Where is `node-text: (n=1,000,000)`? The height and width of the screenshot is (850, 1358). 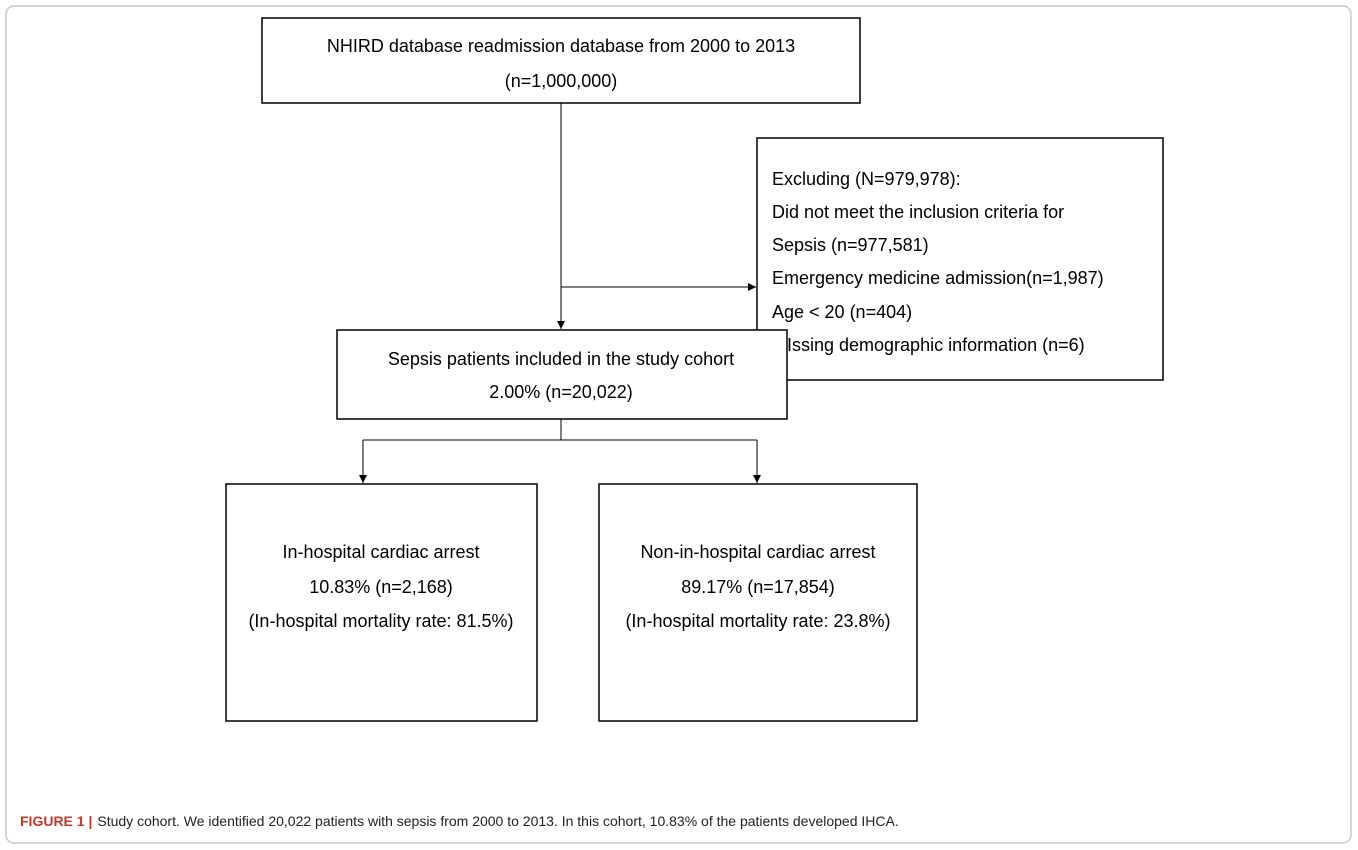
node-text: (n=1,000,000) is located at coordinates (561, 81).